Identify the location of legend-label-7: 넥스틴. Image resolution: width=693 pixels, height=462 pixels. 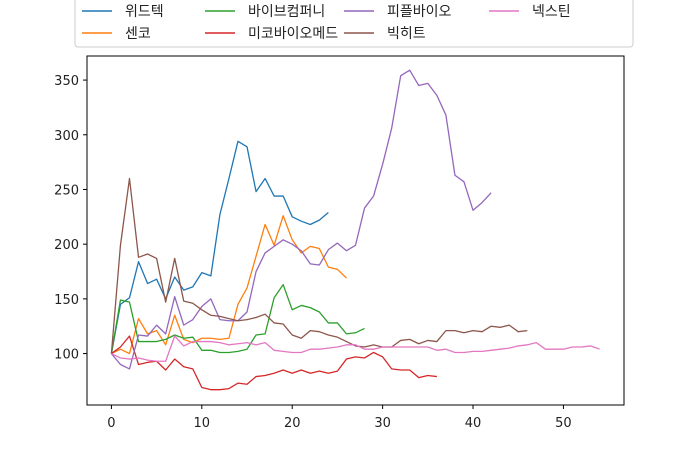
(551, 12).